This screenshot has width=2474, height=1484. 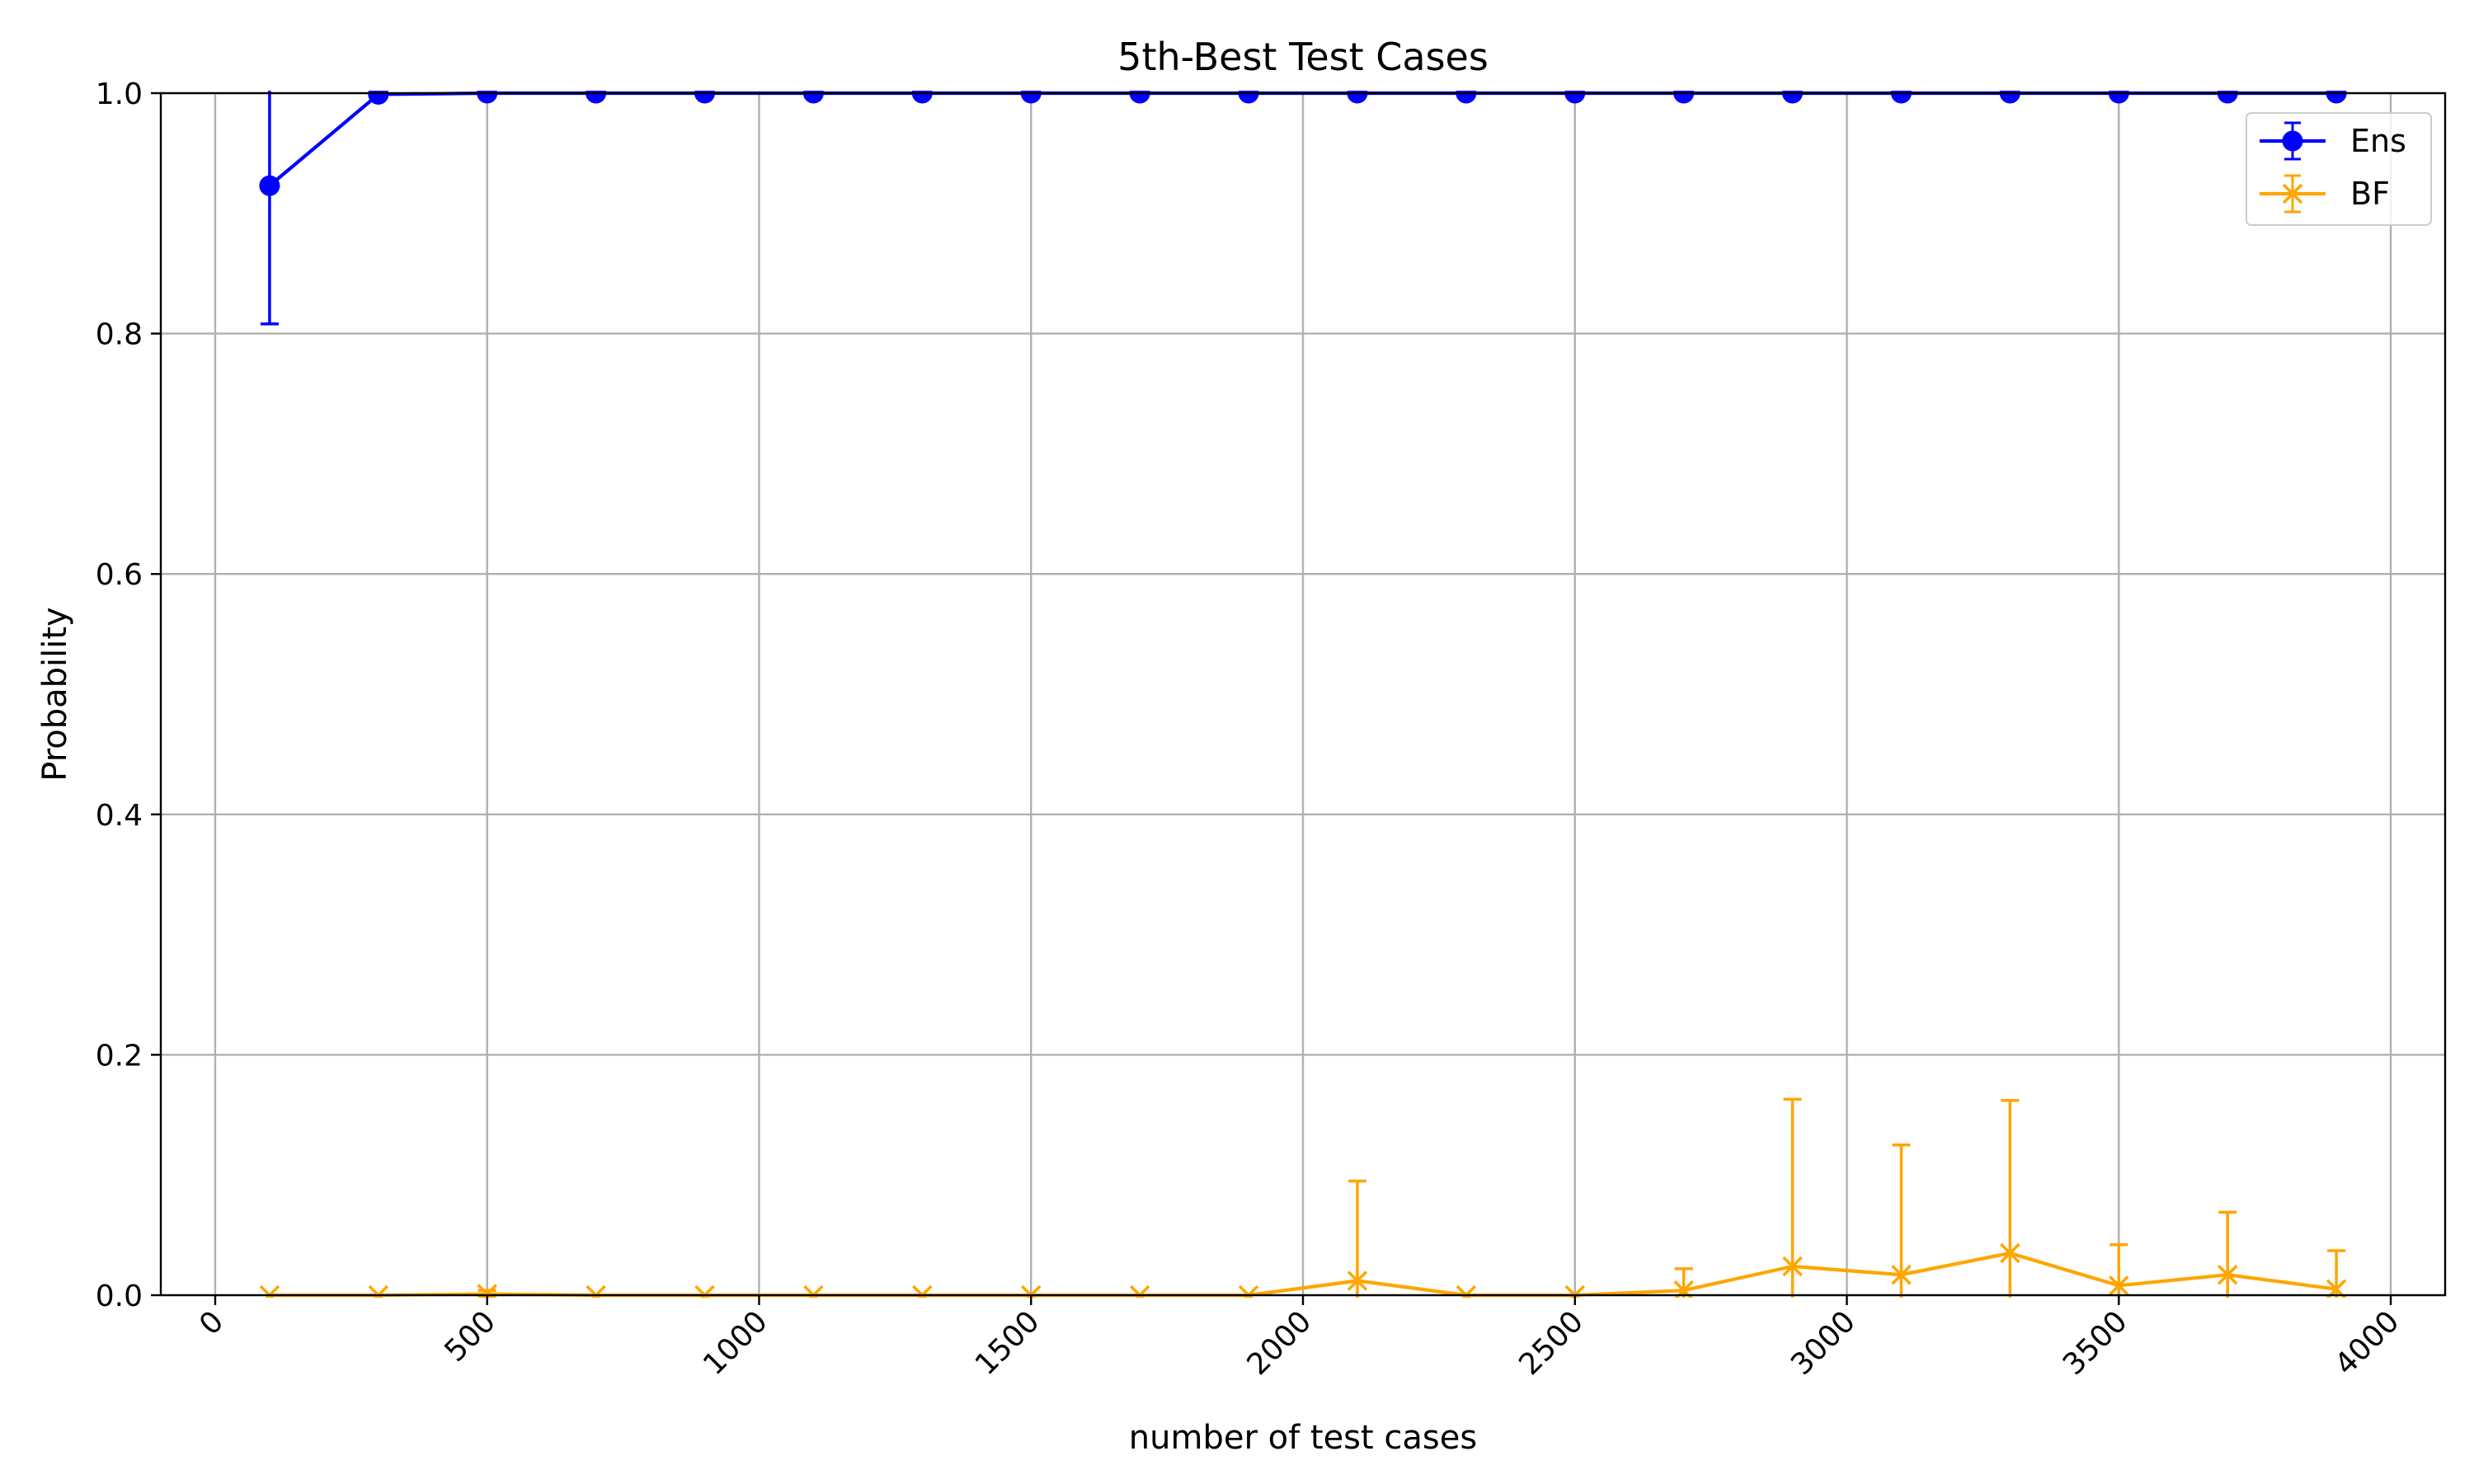 I want to click on x-tick-label: 4000, so click(x=2367, y=1343).